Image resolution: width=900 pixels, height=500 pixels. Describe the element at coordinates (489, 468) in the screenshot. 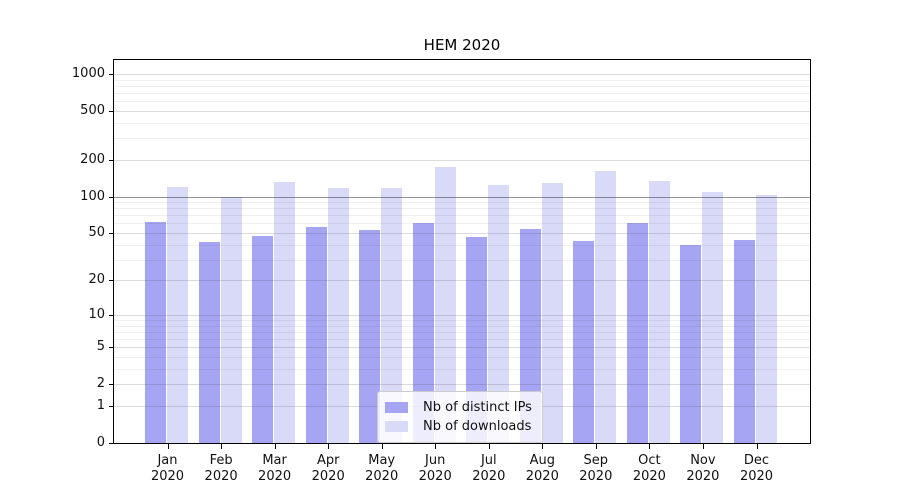

I see `x-tick-label-jul: Jul 2020` at that location.